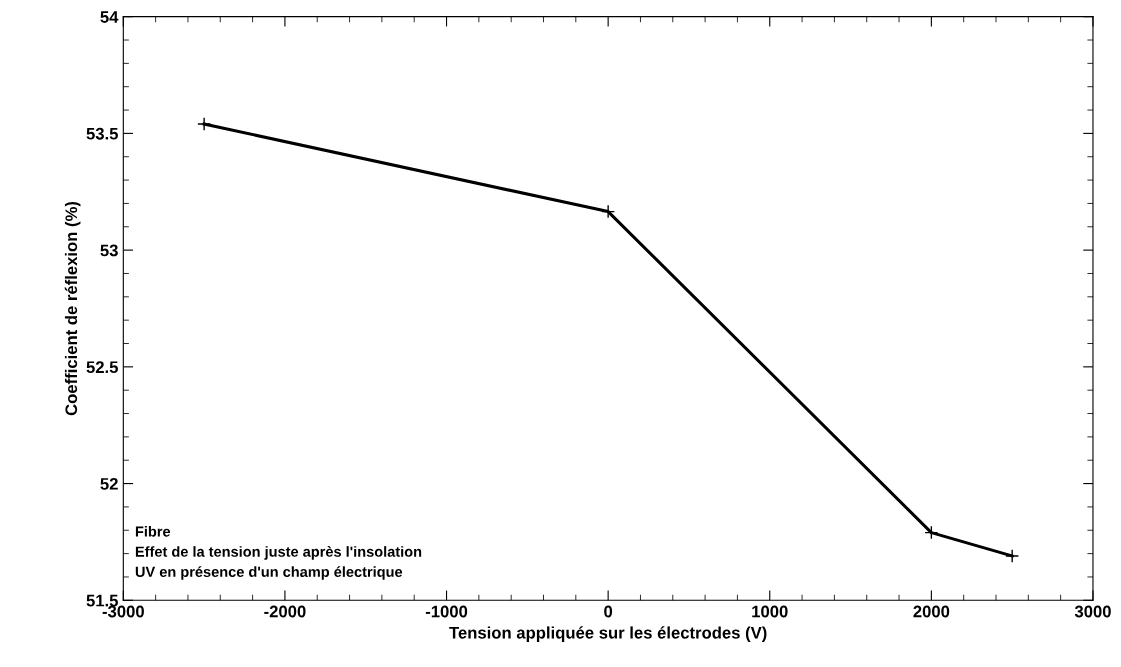  What do you see at coordinates (931, 611) in the screenshot?
I see `x-tick-label: 2000` at bounding box center [931, 611].